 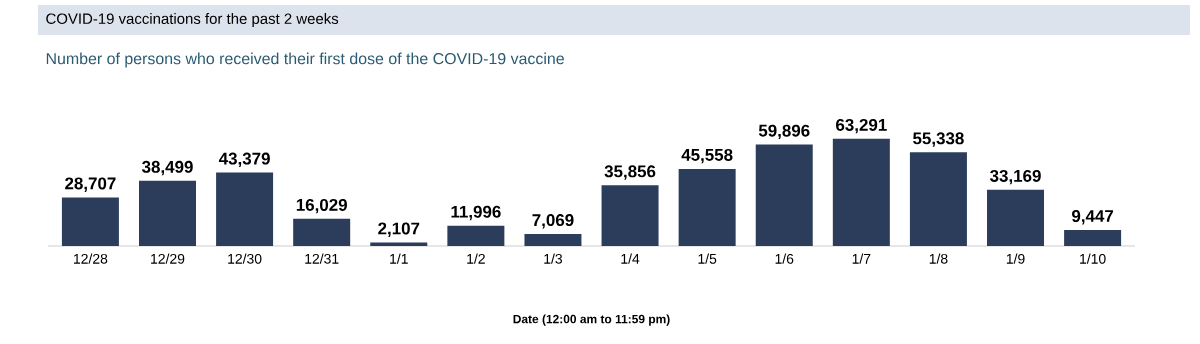 I want to click on x-tick-label: 1/9, so click(x=1015, y=258).